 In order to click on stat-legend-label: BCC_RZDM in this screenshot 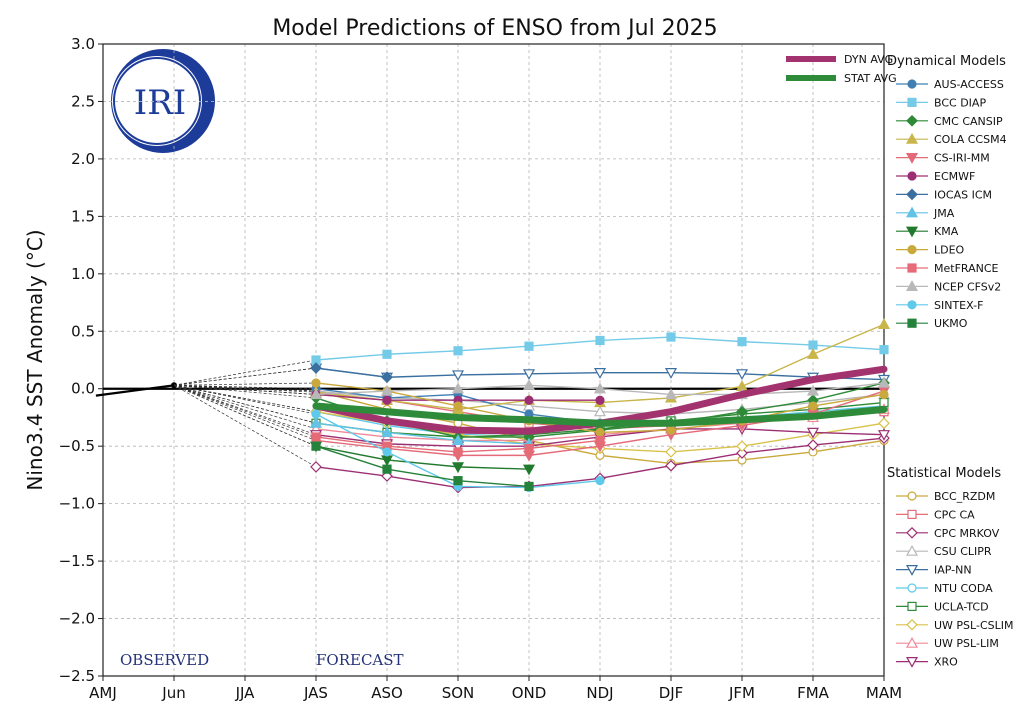, I will do `click(964, 496)`.